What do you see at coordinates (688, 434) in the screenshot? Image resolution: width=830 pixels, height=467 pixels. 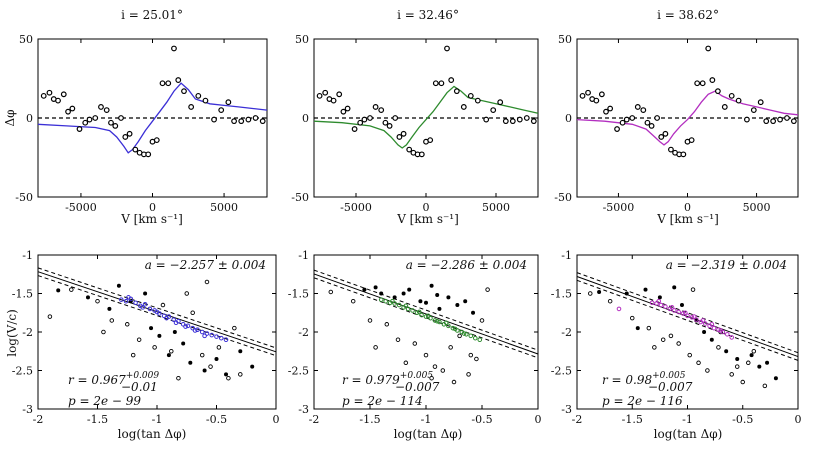 I see `x-axis-label: log(tan Δφ)` at bounding box center [688, 434].